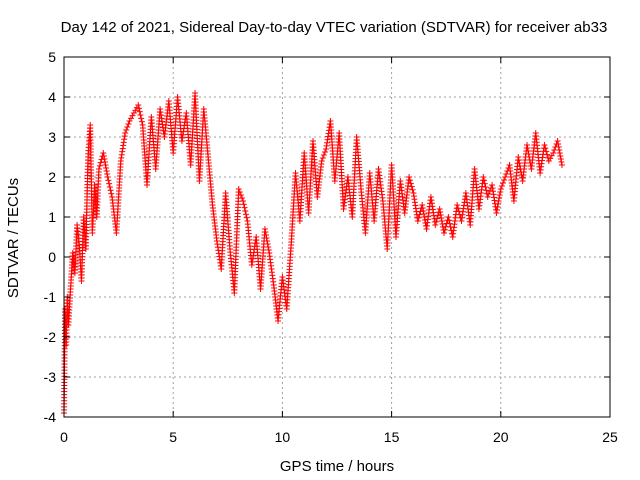 This screenshot has width=640, height=480. What do you see at coordinates (52, 177) in the screenshot?
I see `y-tick-label: 2` at bounding box center [52, 177].